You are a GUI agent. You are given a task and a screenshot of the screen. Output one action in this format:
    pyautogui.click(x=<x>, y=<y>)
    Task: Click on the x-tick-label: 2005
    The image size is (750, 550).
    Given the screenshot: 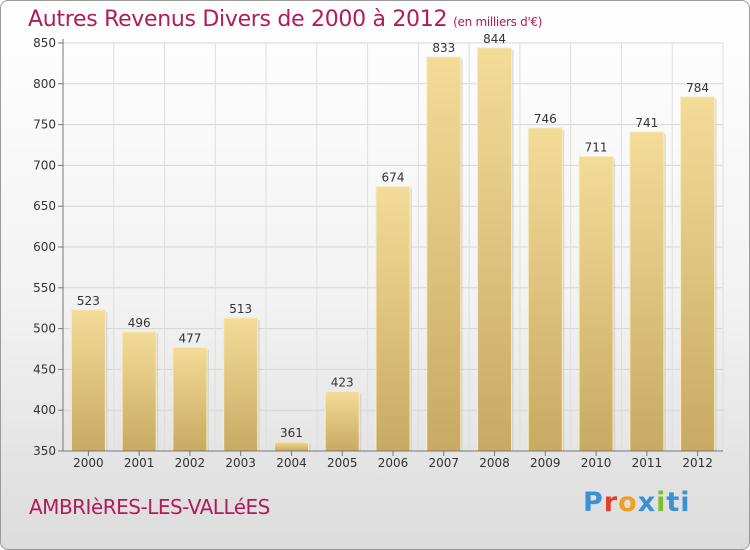 What is the action you would take?
    pyautogui.click(x=342, y=463)
    